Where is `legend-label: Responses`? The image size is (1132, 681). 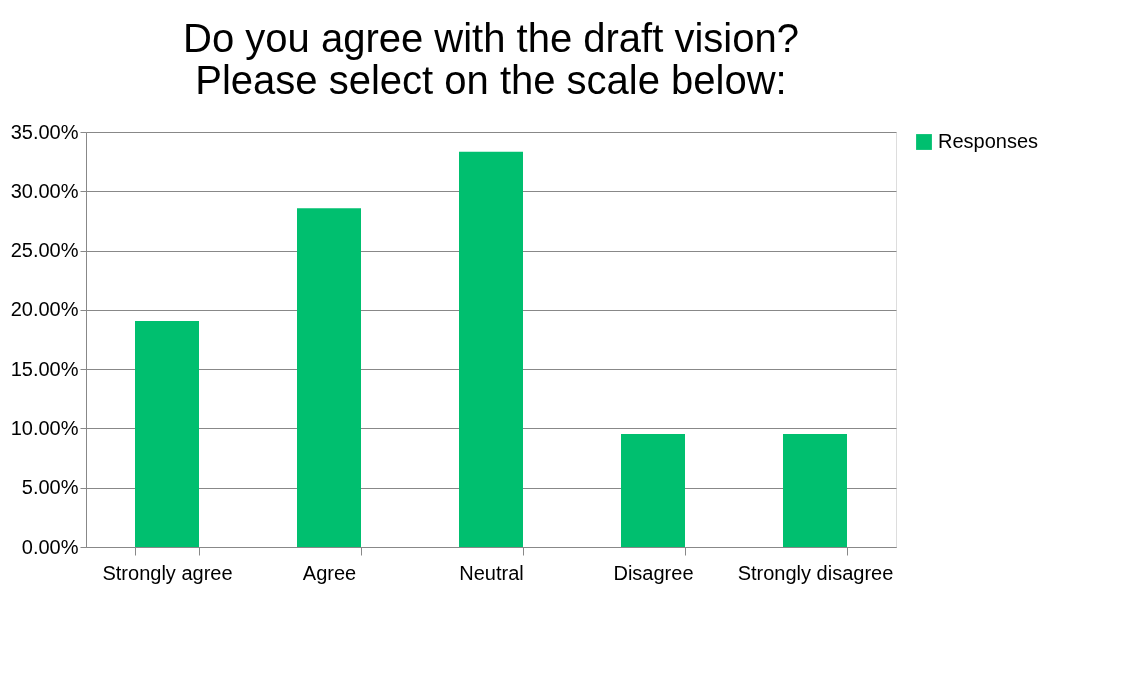 legend-label: Responses is located at coordinates (988, 141).